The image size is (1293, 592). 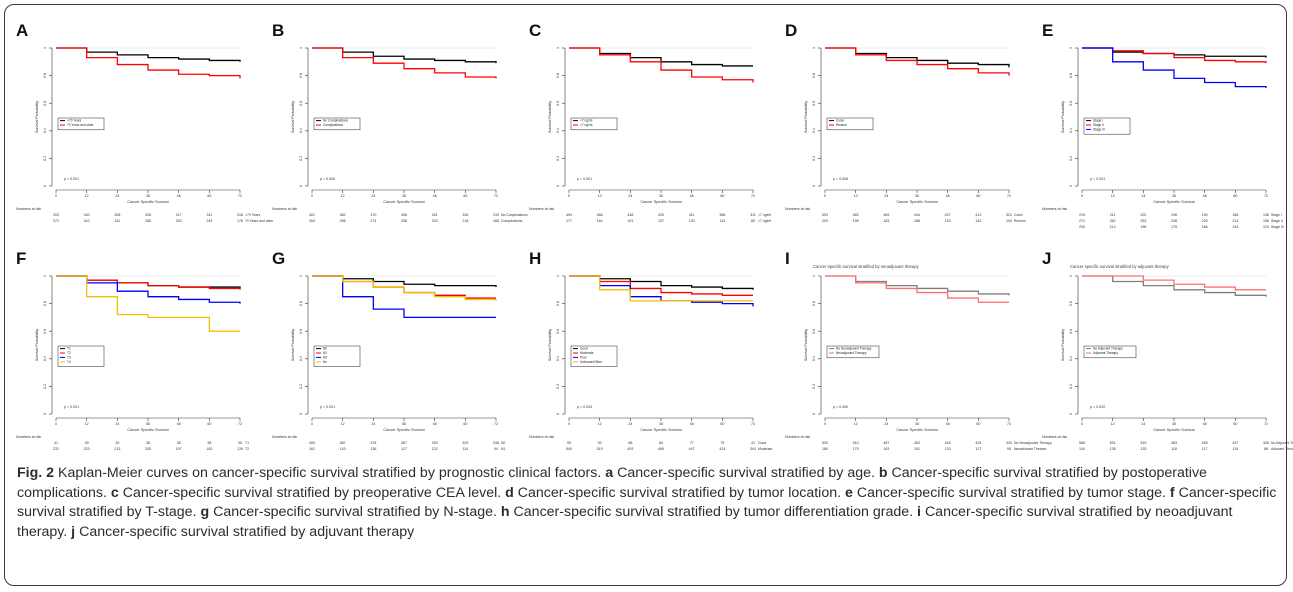 I want to click on panel-letter: E, so click(x=1047, y=30).